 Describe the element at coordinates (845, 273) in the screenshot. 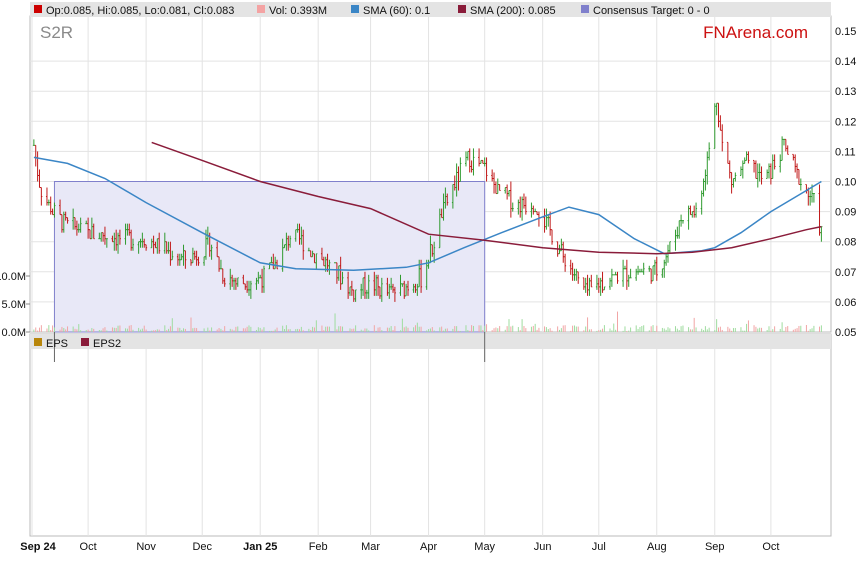

I see `price-tick-label: 0.07` at that location.